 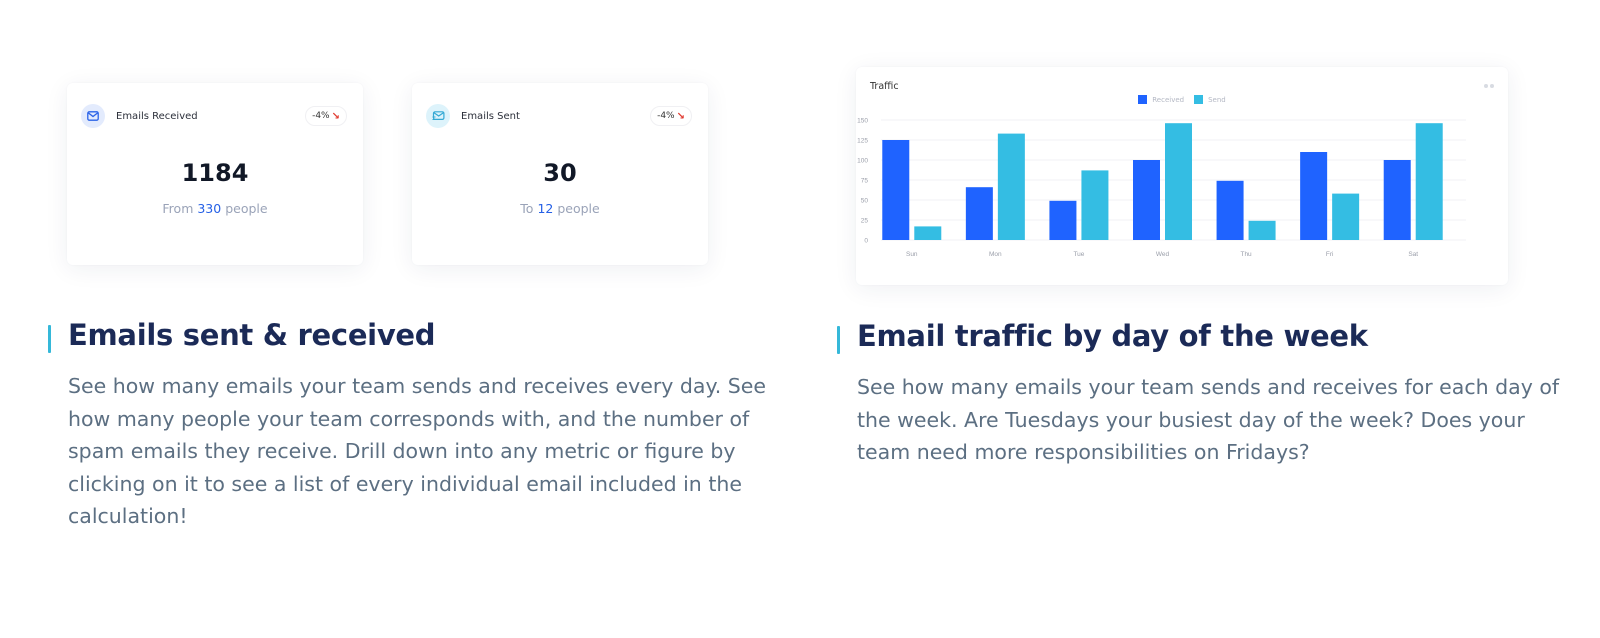 I want to click on bar-received-tue, so click(x=1063, y=220).